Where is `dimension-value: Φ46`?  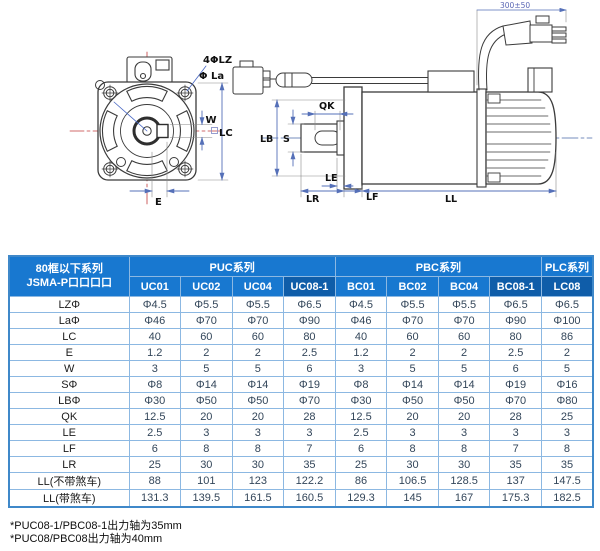 dimension-value: Φ46 is located at coordinates (361, 320).